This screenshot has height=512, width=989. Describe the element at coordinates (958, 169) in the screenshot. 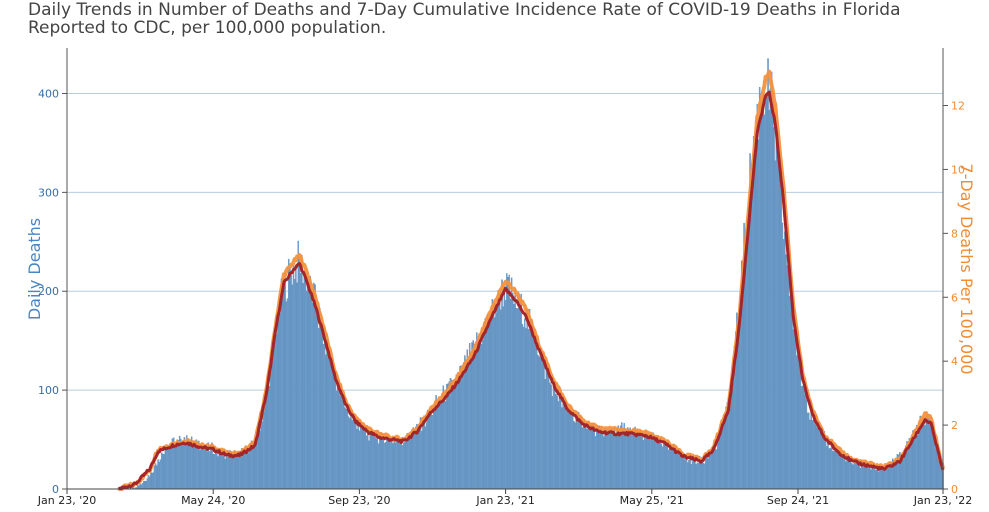

I see `y-right-tick-label: 10` at that location.